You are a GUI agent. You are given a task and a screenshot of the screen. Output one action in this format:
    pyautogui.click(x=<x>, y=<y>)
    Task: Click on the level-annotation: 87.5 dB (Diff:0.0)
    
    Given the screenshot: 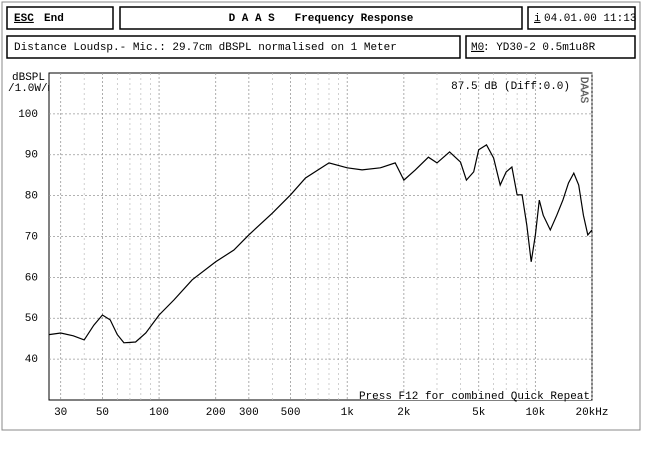 What is the action you would take?
    pyautogui.click(x=510, y=87)
    